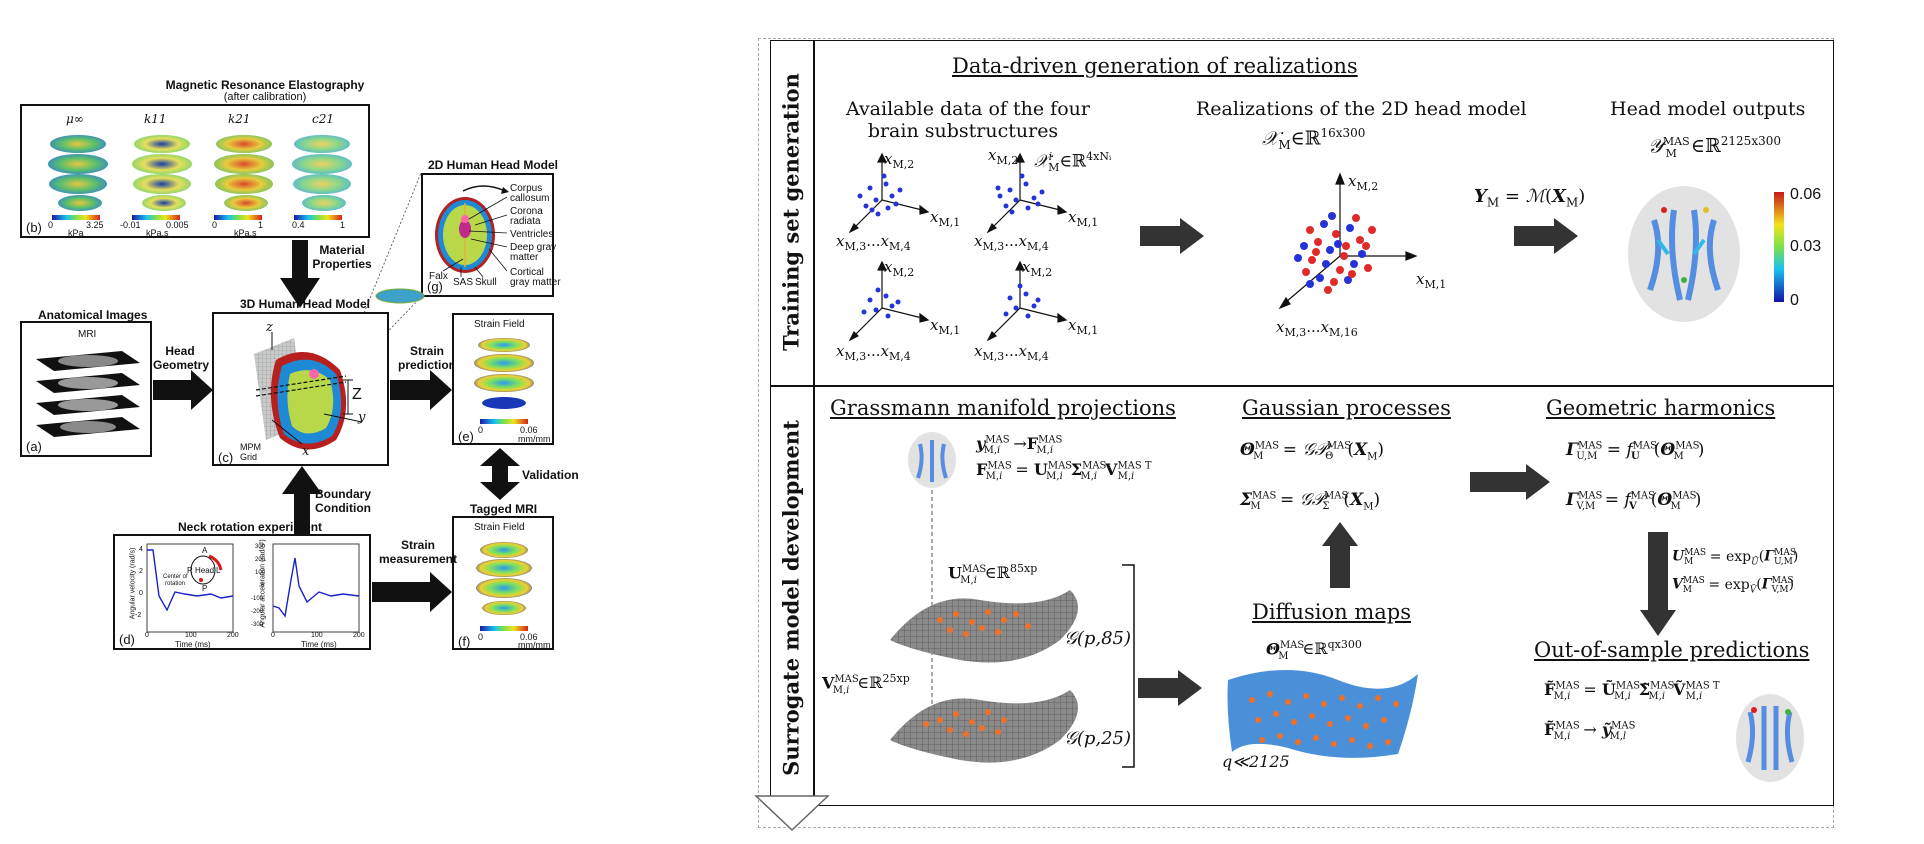 This screenshot has width=1924, height=844. What do you see at coordinates (300, 274) in the screenshot?
I see `down-arrow-material` at bounding box center [300, 274].